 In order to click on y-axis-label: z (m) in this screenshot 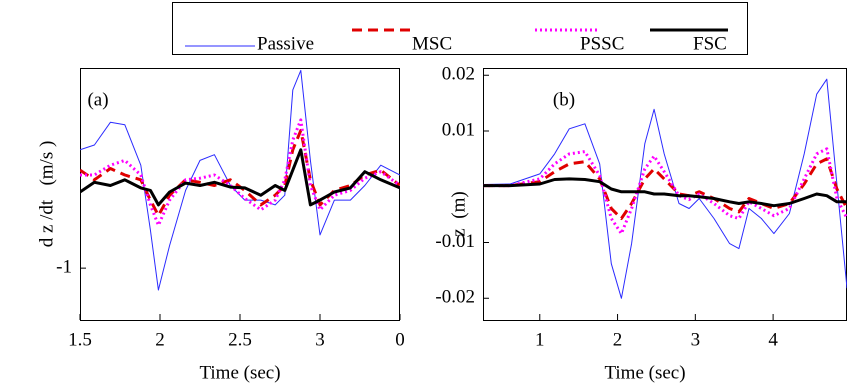, I will do `click(458, 213)`.